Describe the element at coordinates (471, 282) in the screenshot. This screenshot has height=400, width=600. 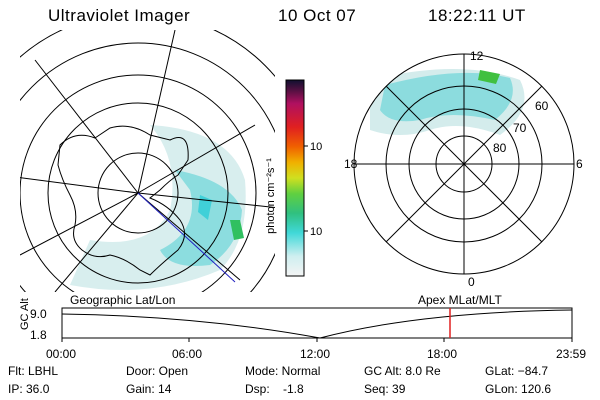
I see `mlt-label-0: 0` at that location.